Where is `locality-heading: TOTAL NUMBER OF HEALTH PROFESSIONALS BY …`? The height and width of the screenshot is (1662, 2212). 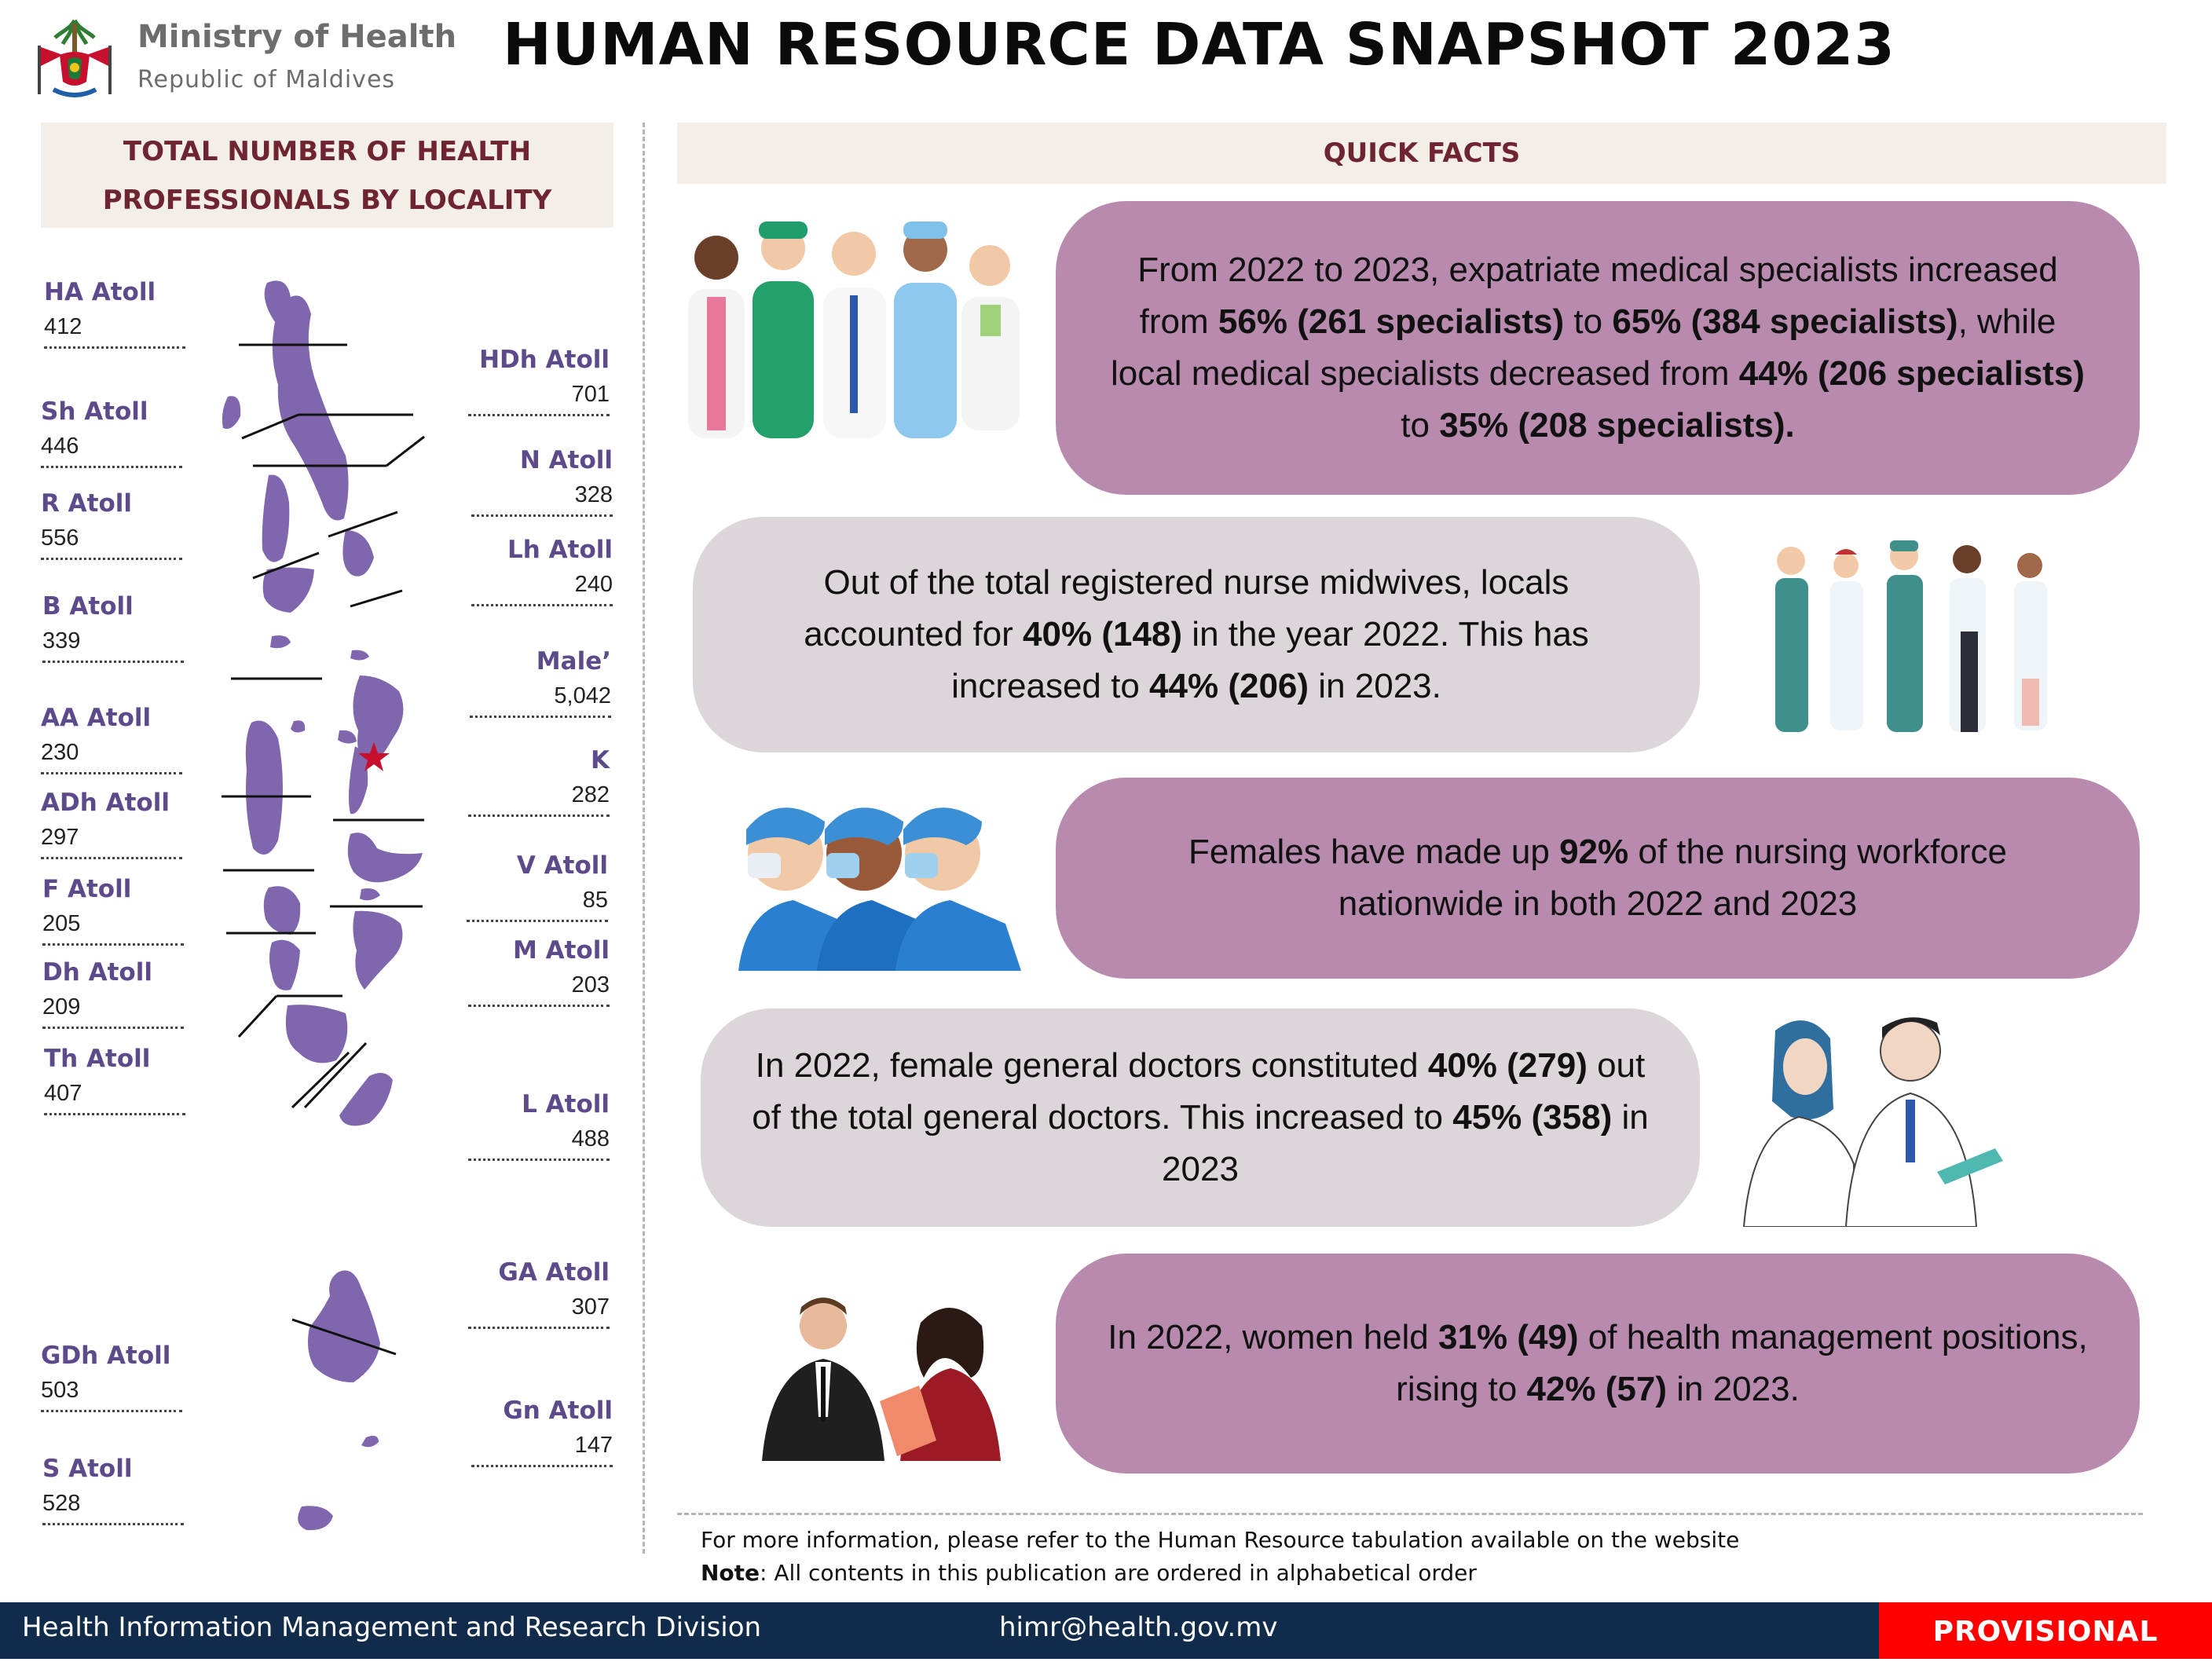
locality-heading: TOTAL NUMBER OF HEALTH PROFESSIONALS BY … is located at coordinates (327, 175).